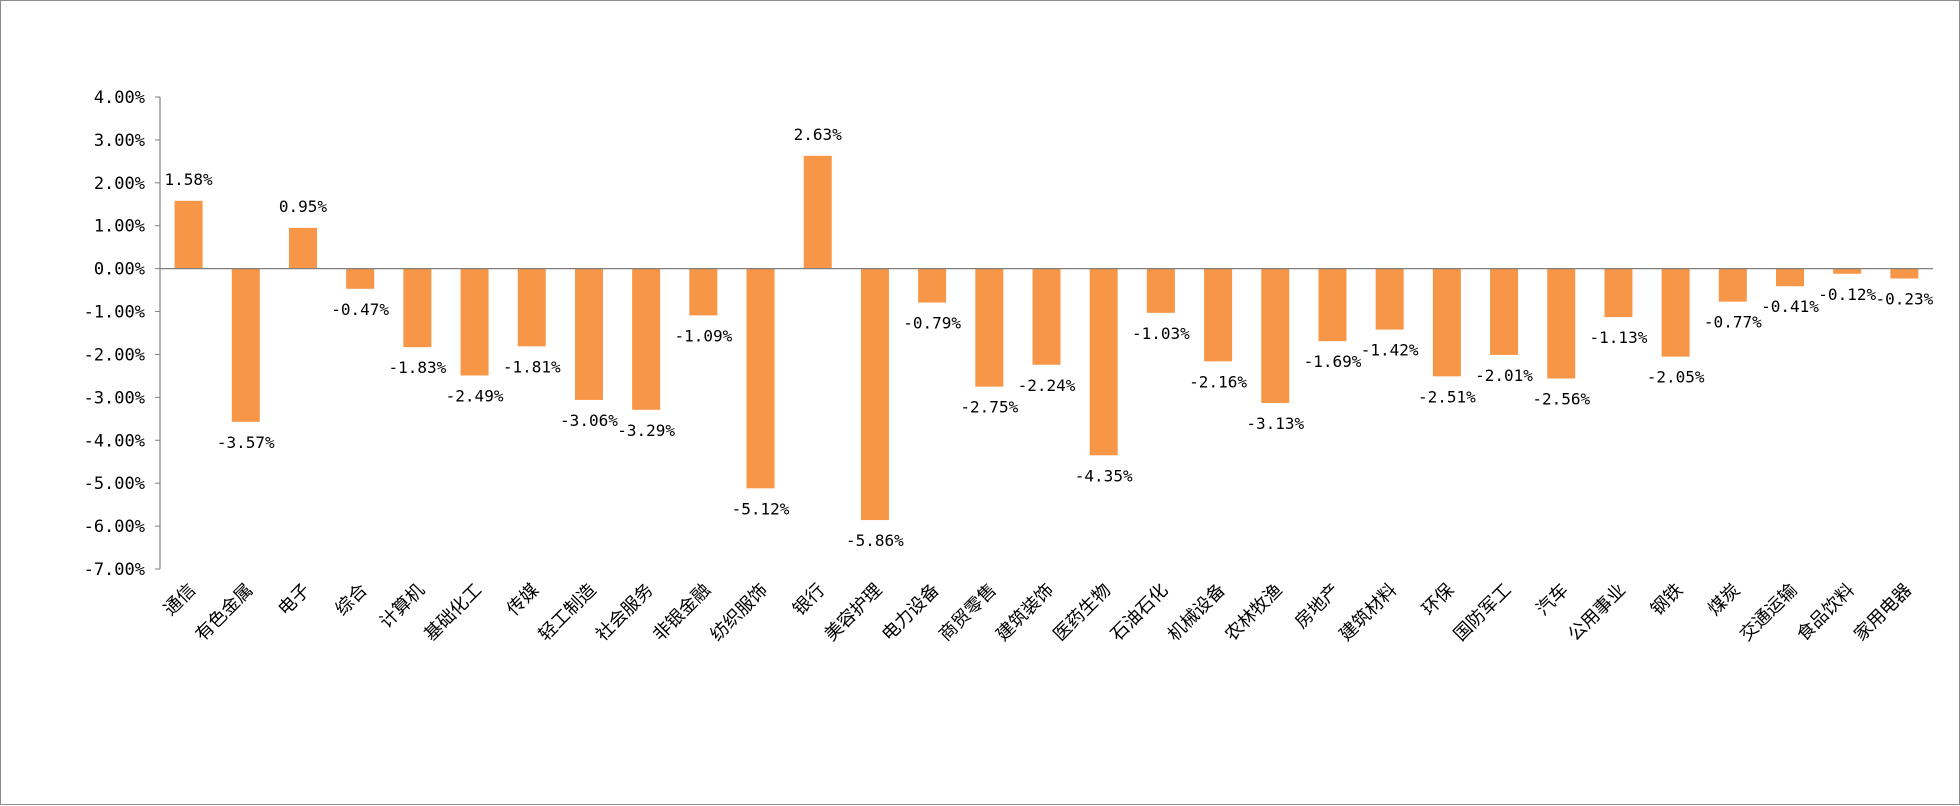 The width and height of the screenshot is (1960, 806). I want to click on data-label: -3.06%, so click(589, 420).